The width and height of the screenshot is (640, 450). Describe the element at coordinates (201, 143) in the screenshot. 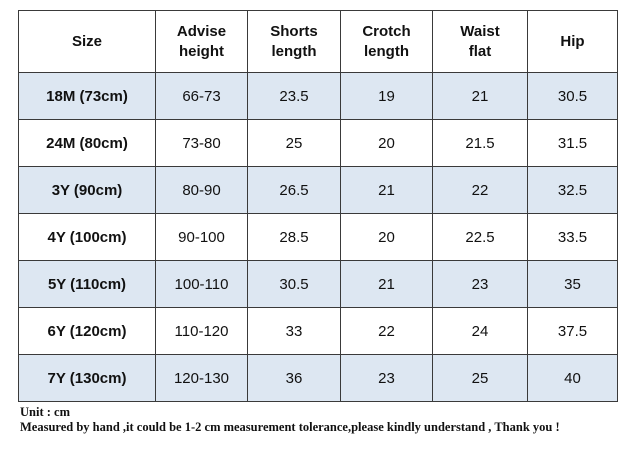

I see `table-cell: 73-80` at that location.